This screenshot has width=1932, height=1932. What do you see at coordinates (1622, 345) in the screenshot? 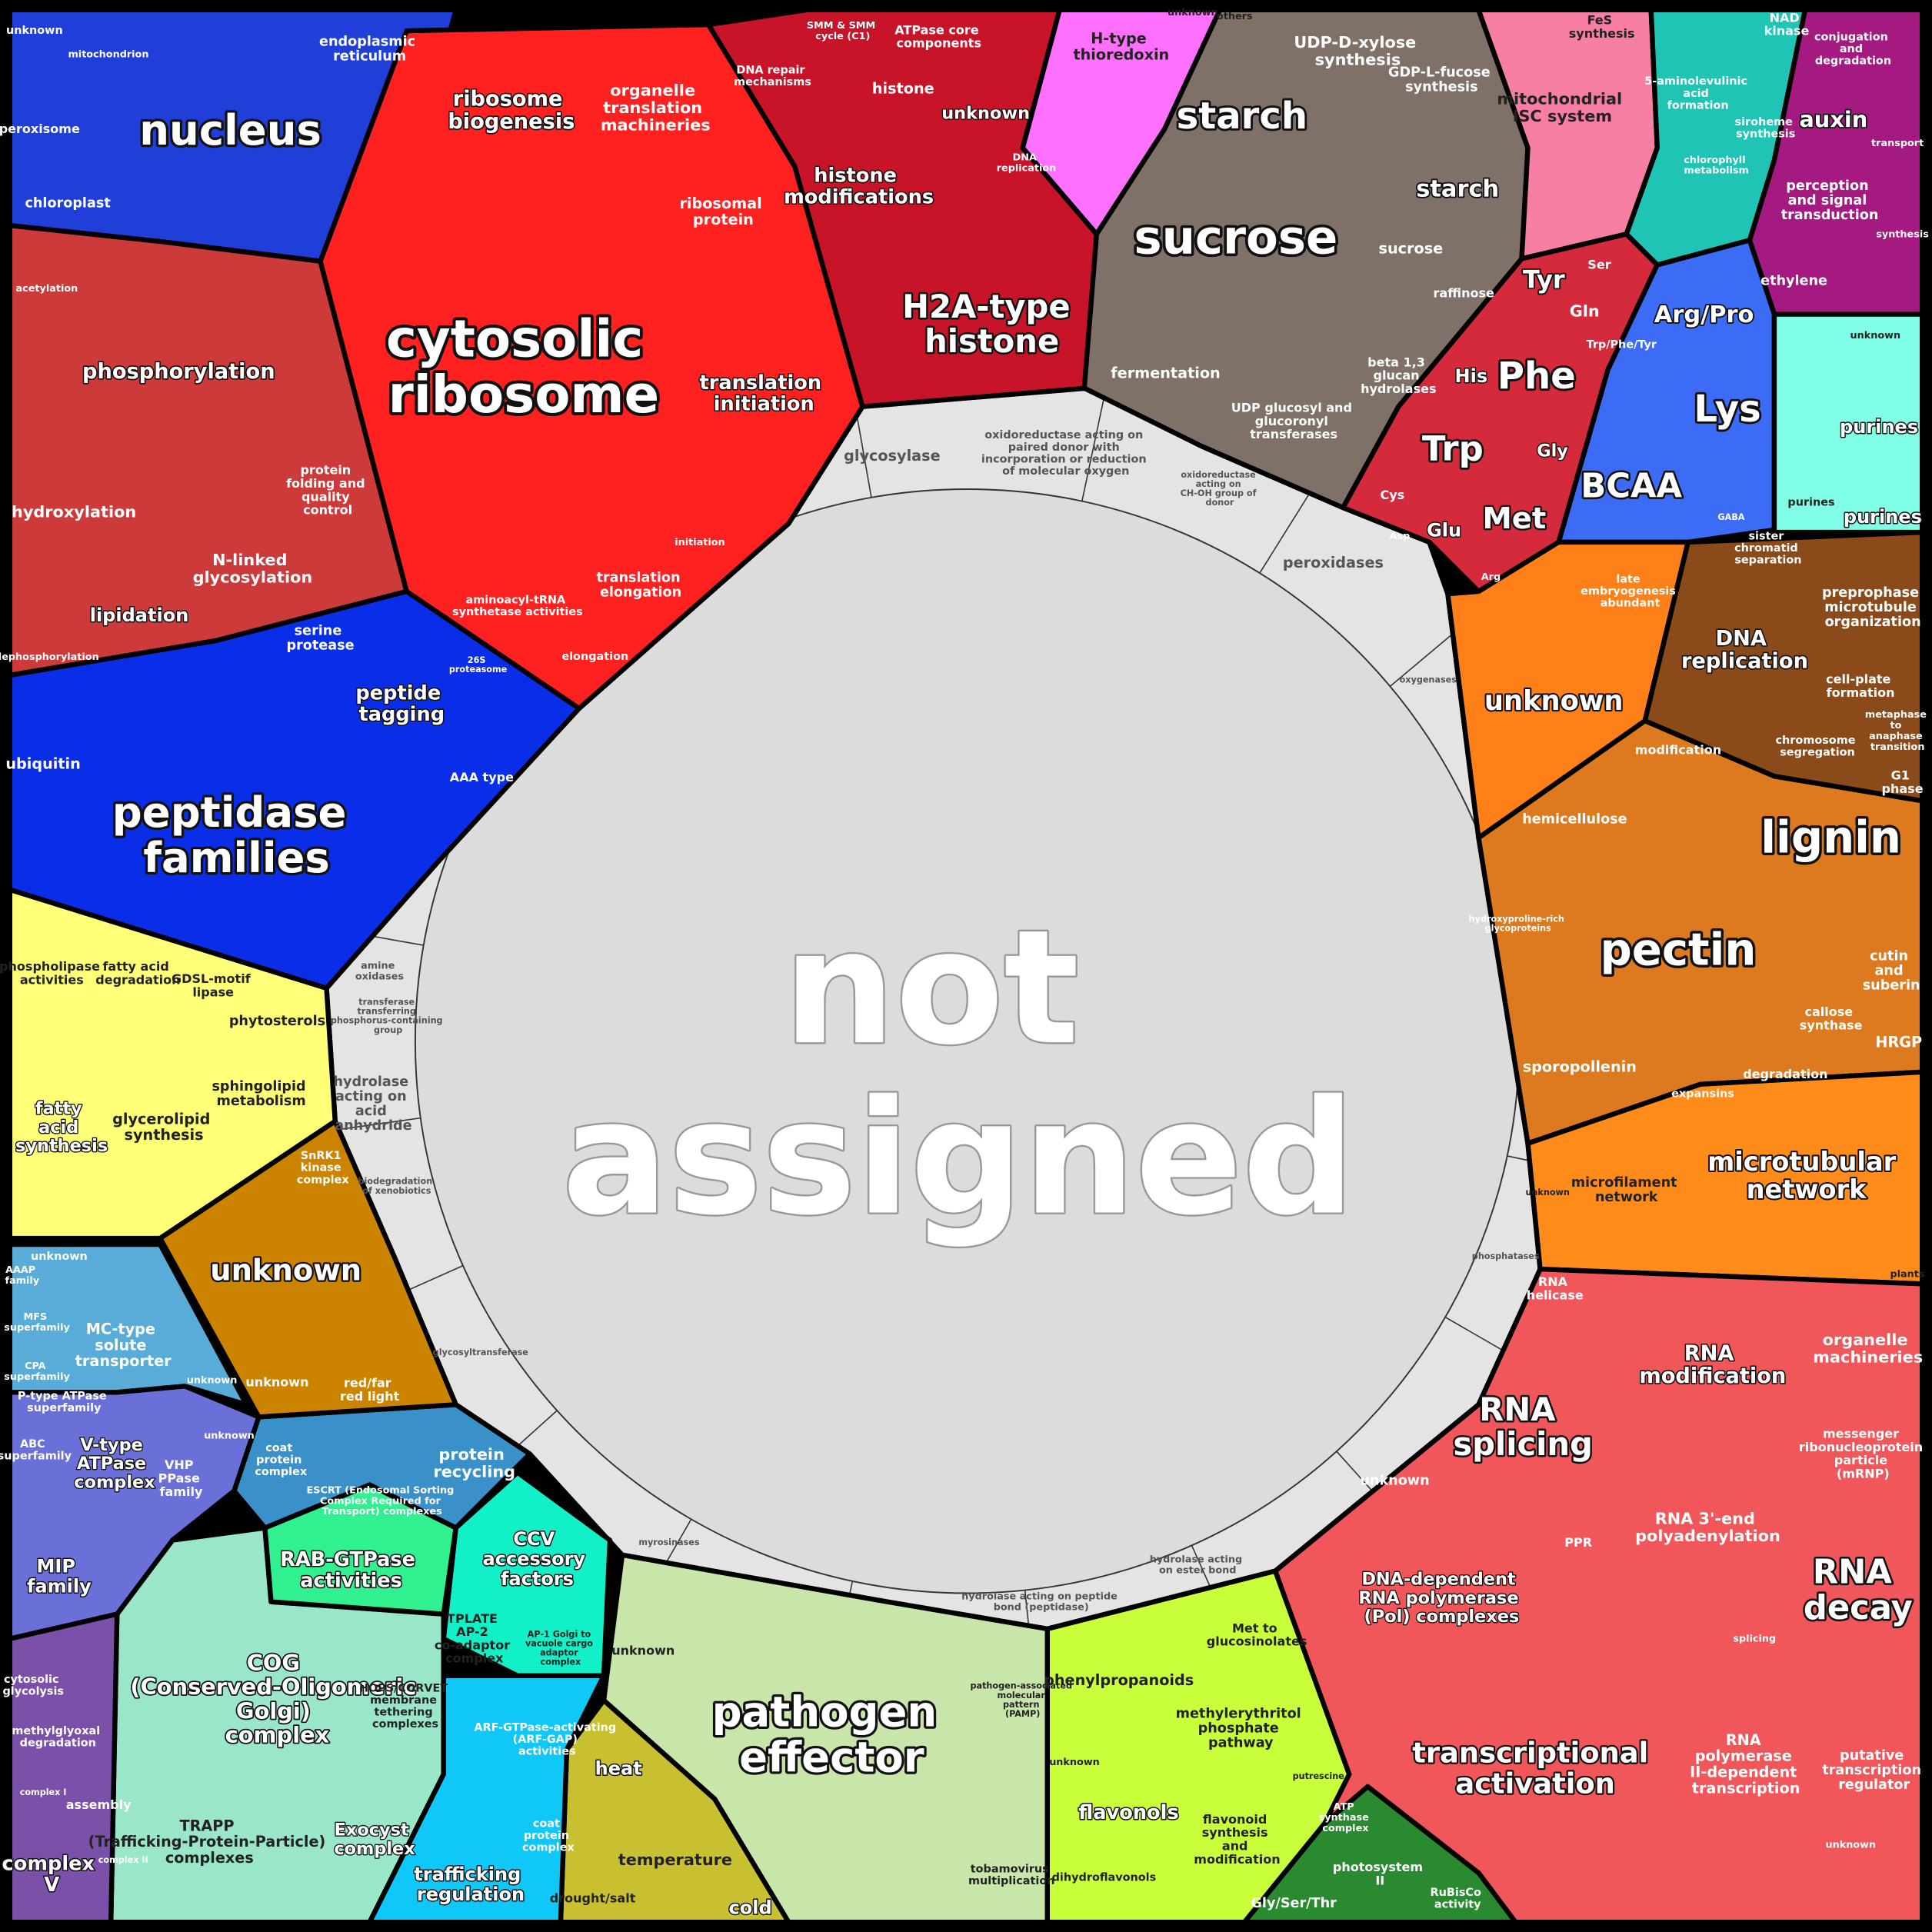
I see `cell-label: Trp/Phe/Tyr` at bounding box center [1622, 345].